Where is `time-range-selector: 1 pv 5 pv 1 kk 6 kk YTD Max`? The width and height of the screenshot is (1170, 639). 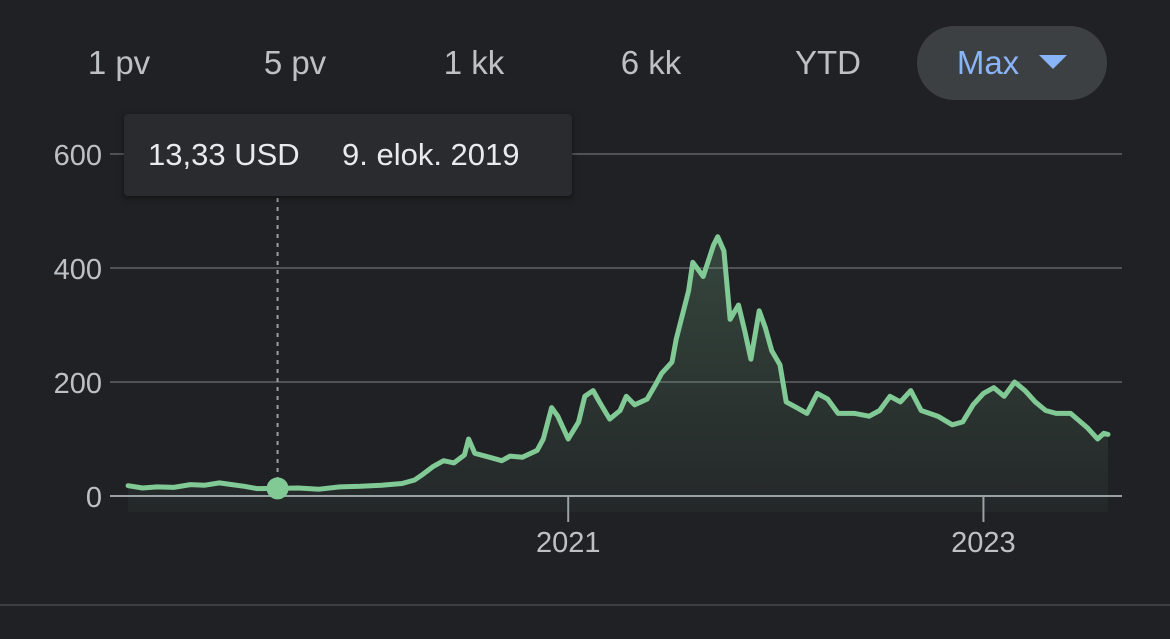 time-range-selector: 1 pv 5 pv 1 kk 6 kk YTD Max is located at coordinates (585, 64).